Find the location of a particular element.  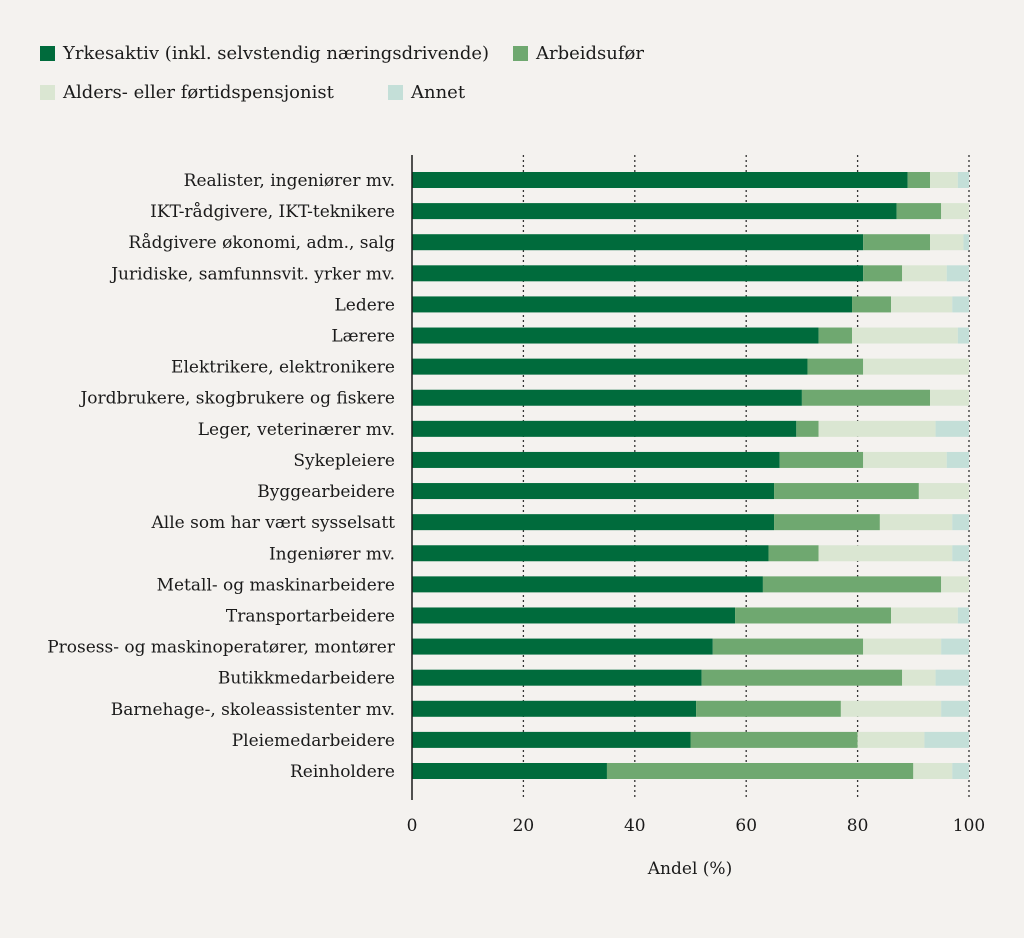

legend-label: Annet is located at coordinates (438, 92).